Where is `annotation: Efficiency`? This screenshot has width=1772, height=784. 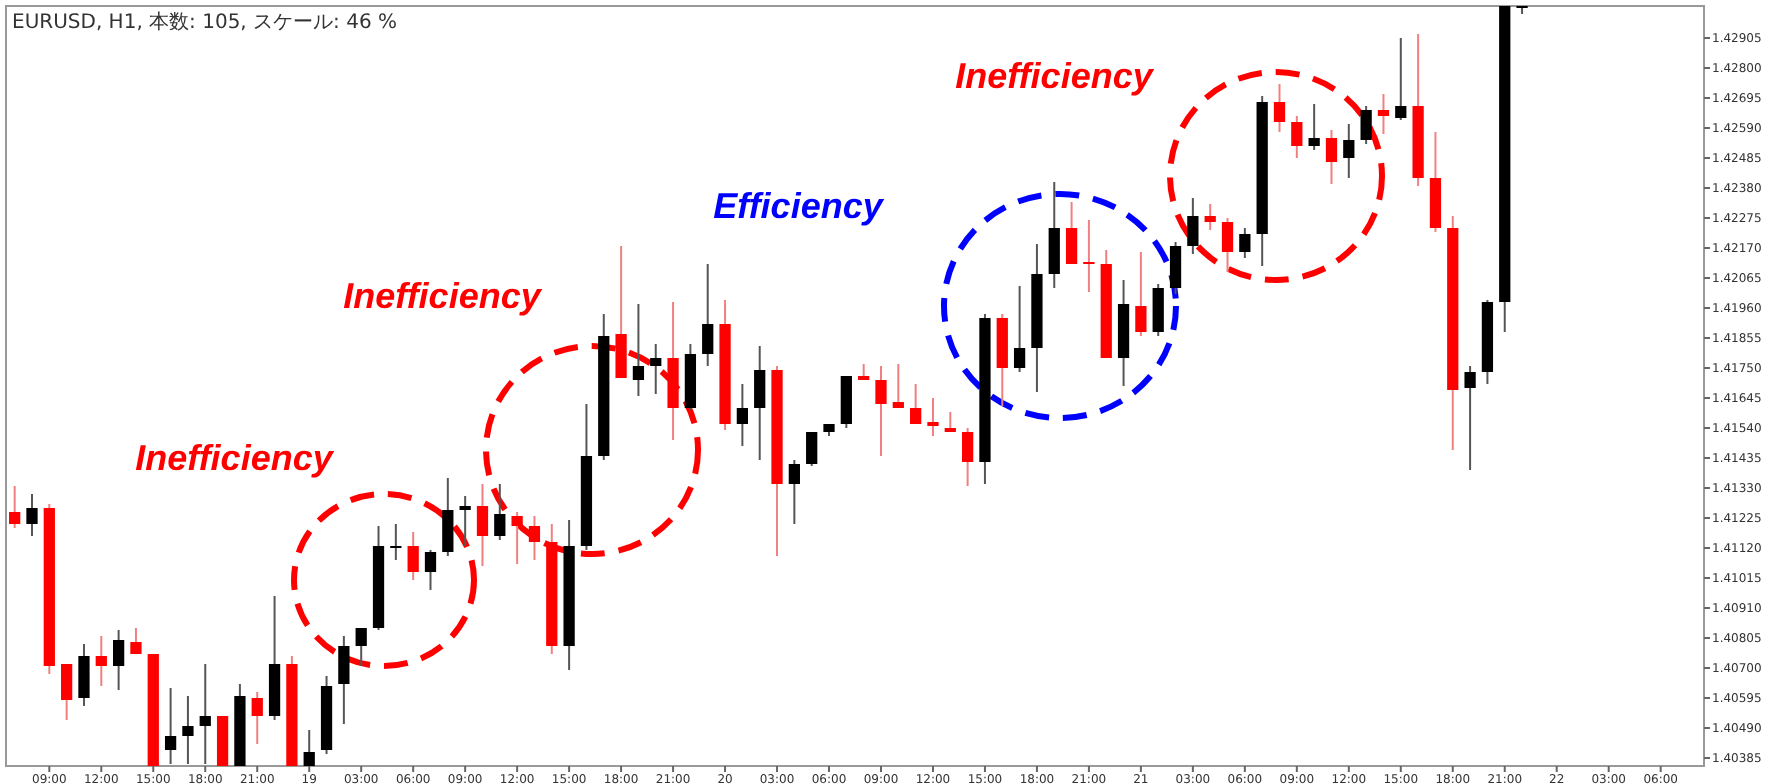 annotation: Efficiency is located at coordinates (799, 206).